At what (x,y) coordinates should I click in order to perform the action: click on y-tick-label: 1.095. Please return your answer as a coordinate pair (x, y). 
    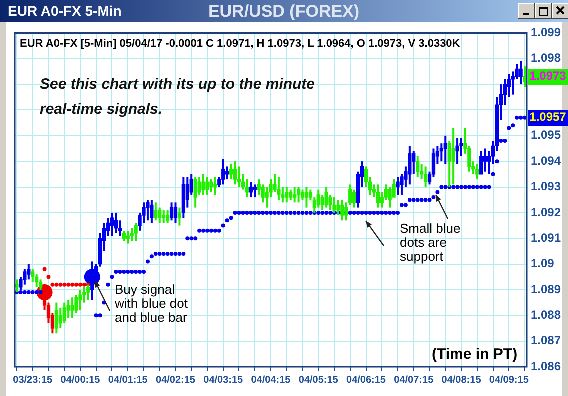
    Looking at the image, I should click on (546, 135).